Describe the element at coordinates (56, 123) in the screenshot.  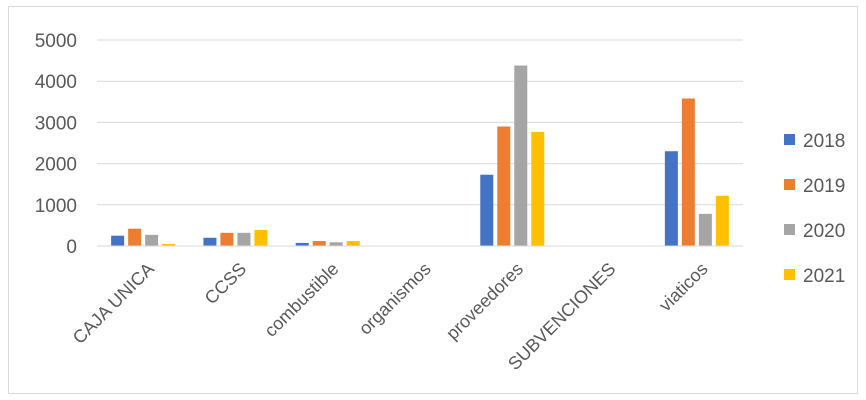
I see `y-tick-label: 3000` at that location.